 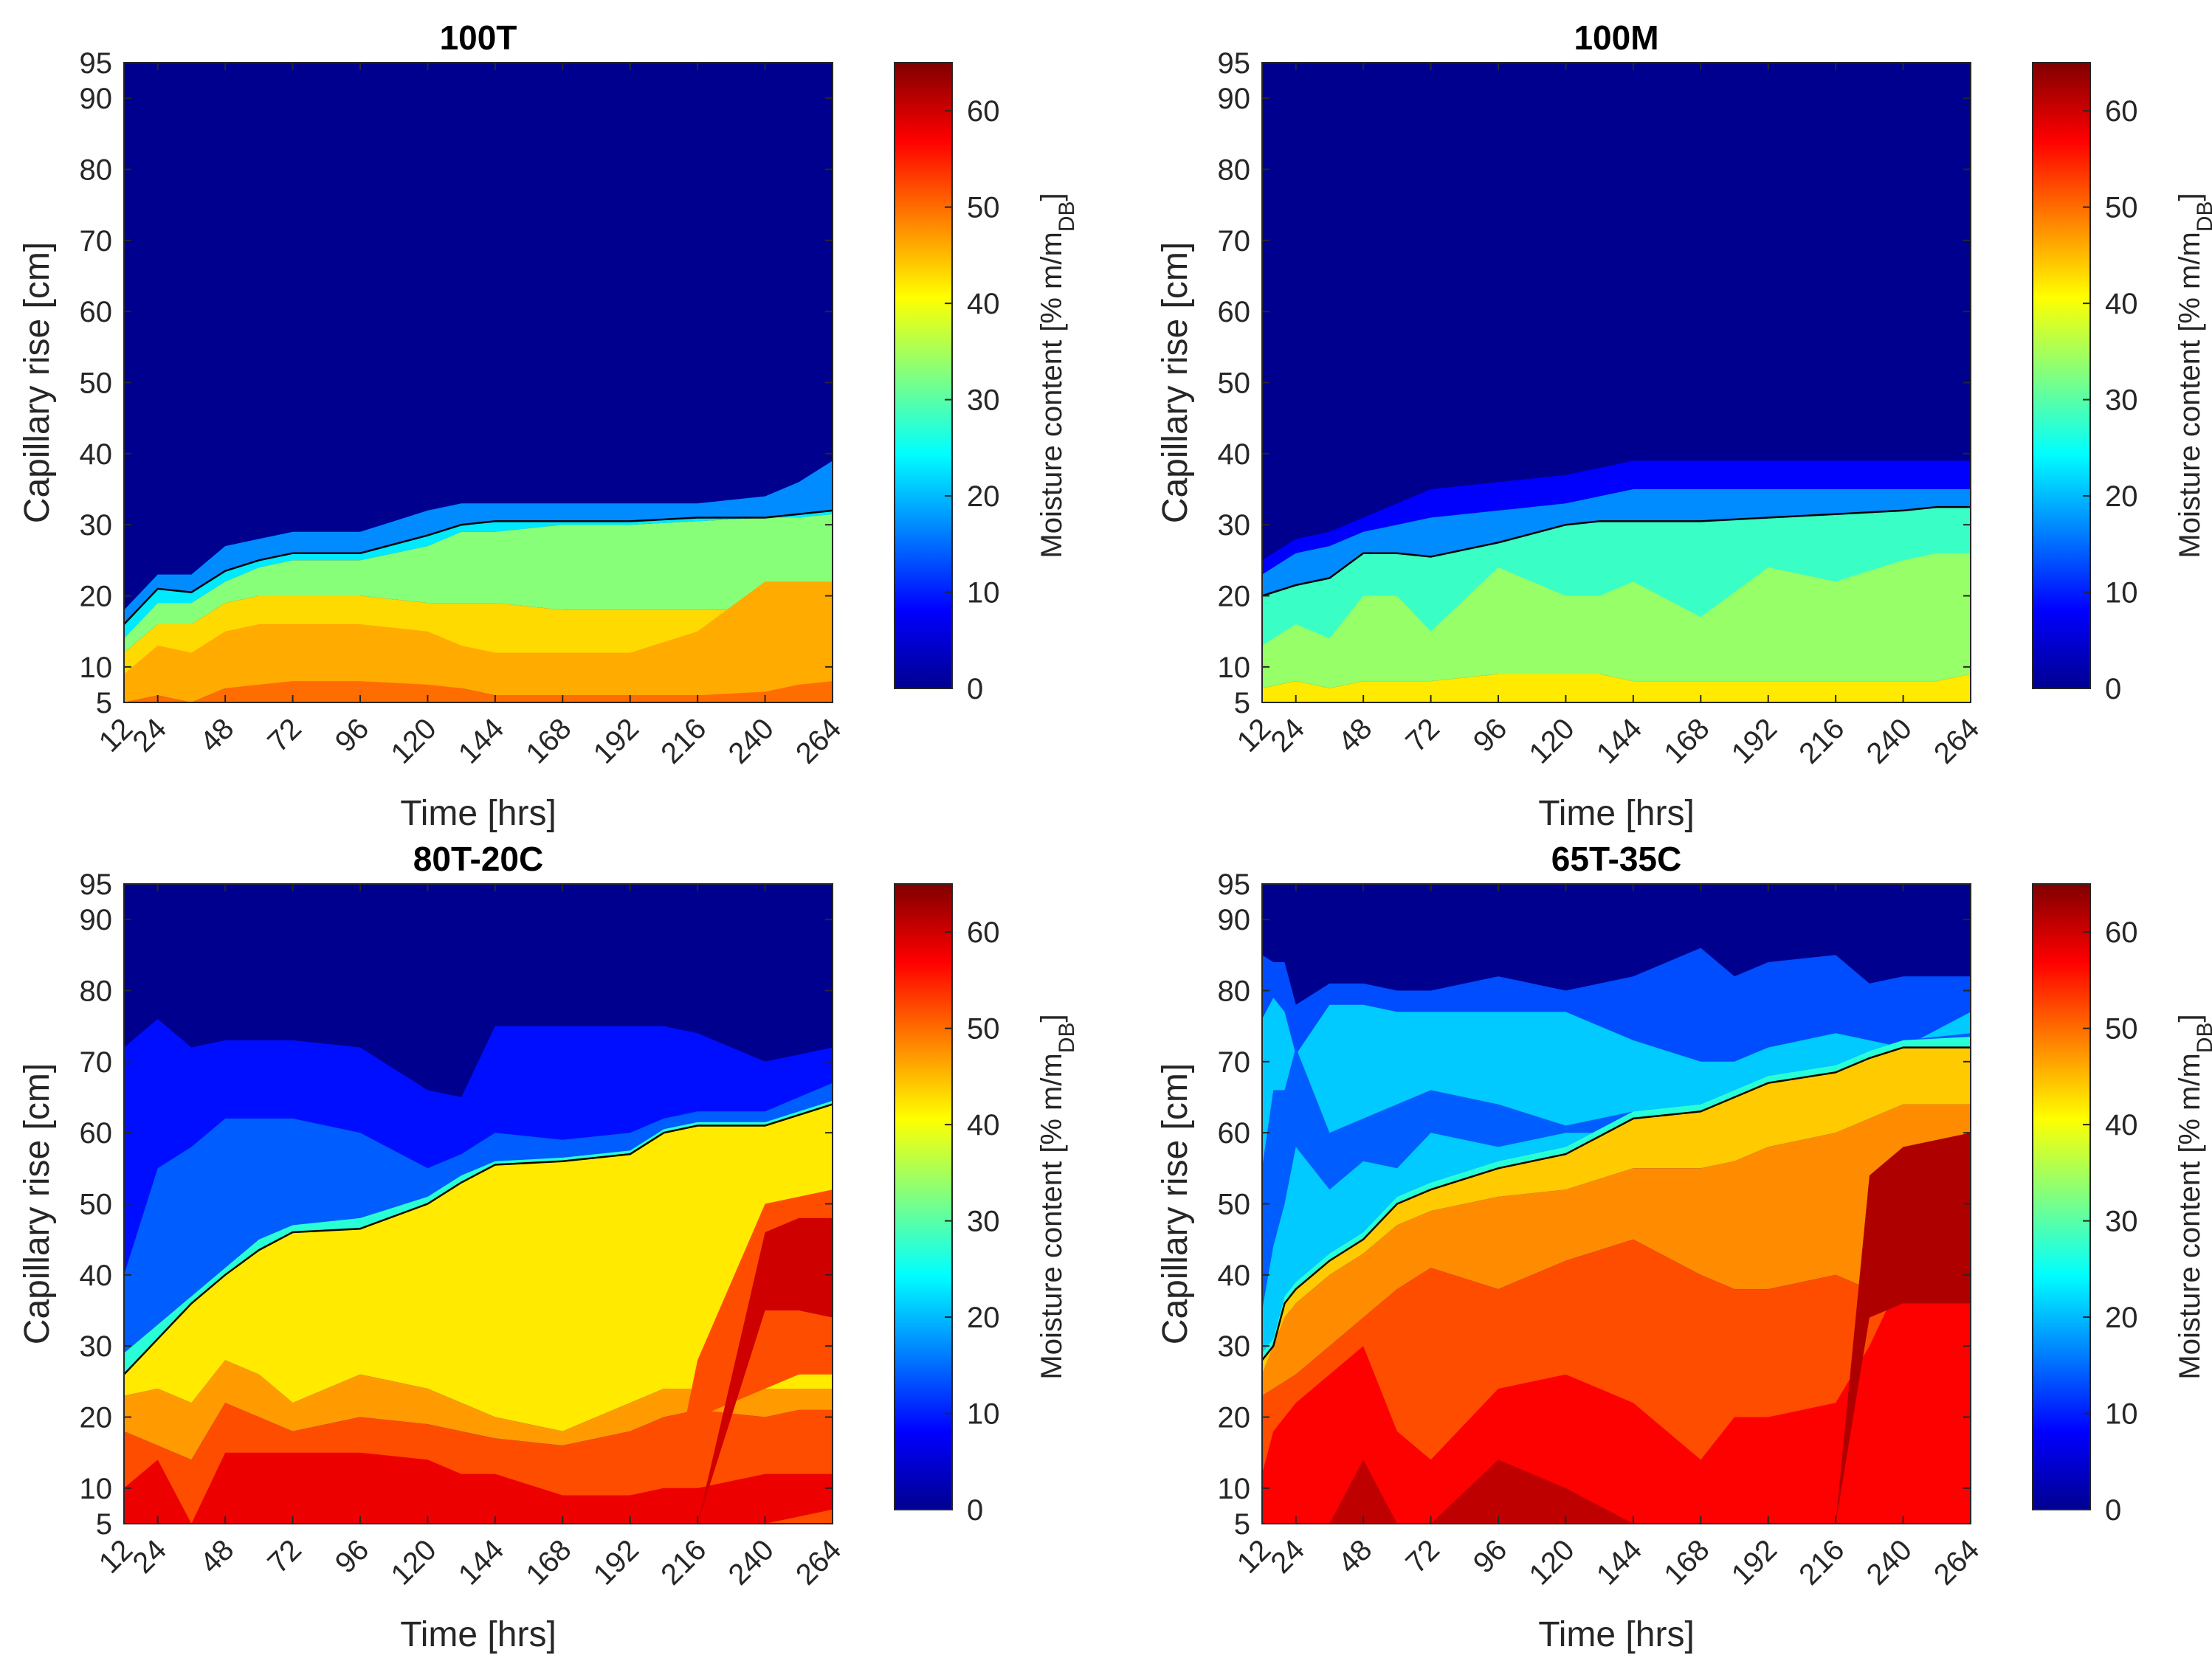 I want to click on panel-title: 65T-35C, so click(x=1616, y=859).